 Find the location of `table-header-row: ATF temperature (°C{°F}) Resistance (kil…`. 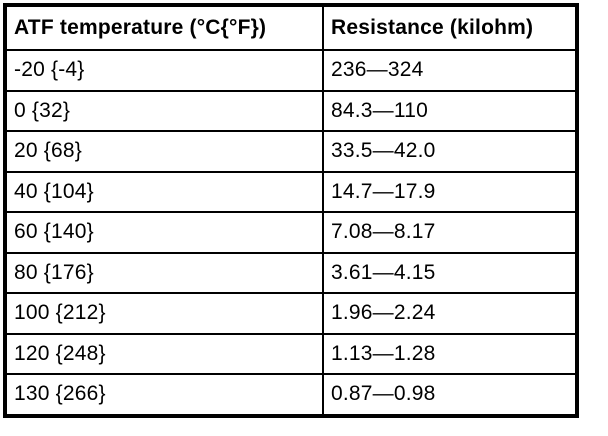

table-header-row: ATF temperature (°C{°F}) Resistance (kil… is located at coordinates (291, 27).